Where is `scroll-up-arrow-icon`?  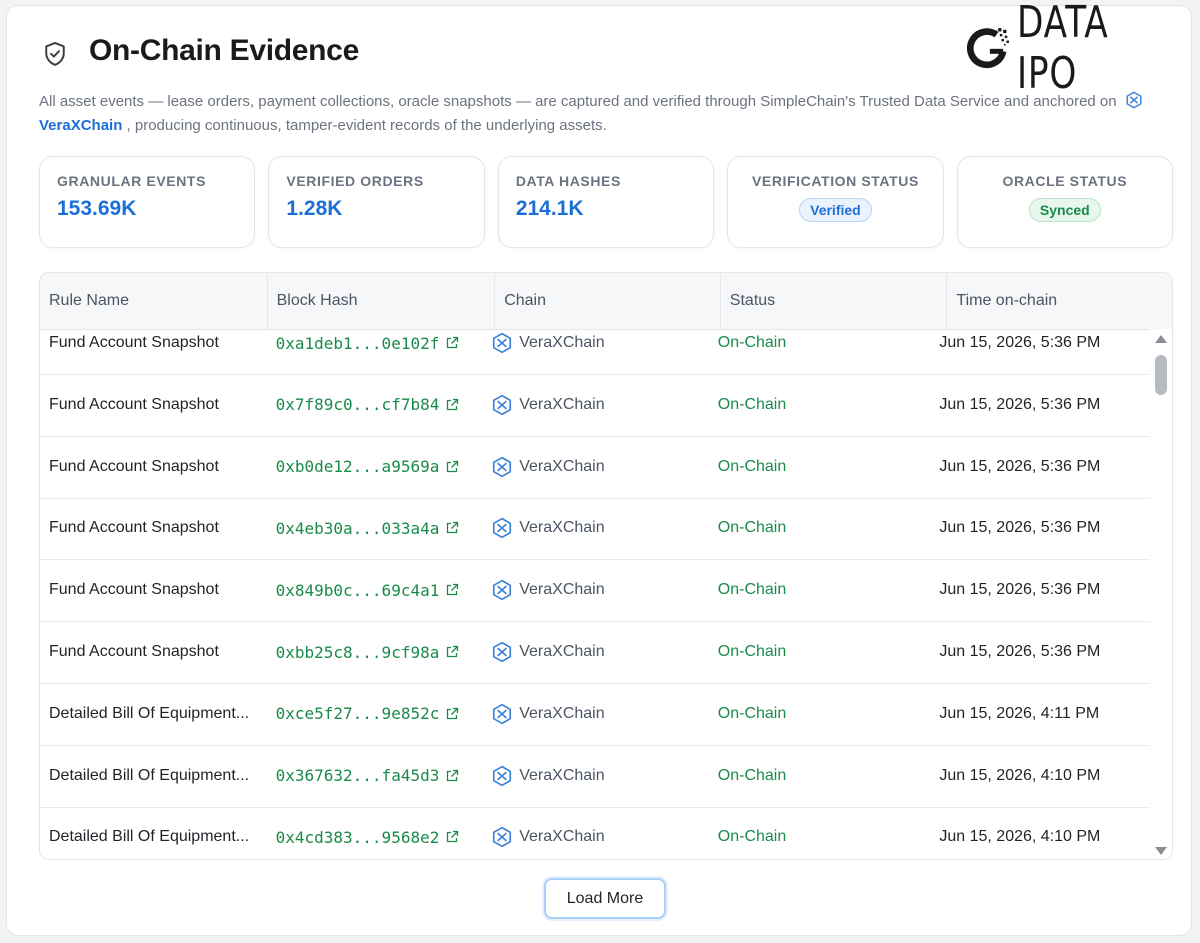
scroll-up-arrow-icon is located at coordinates (1161, 339).